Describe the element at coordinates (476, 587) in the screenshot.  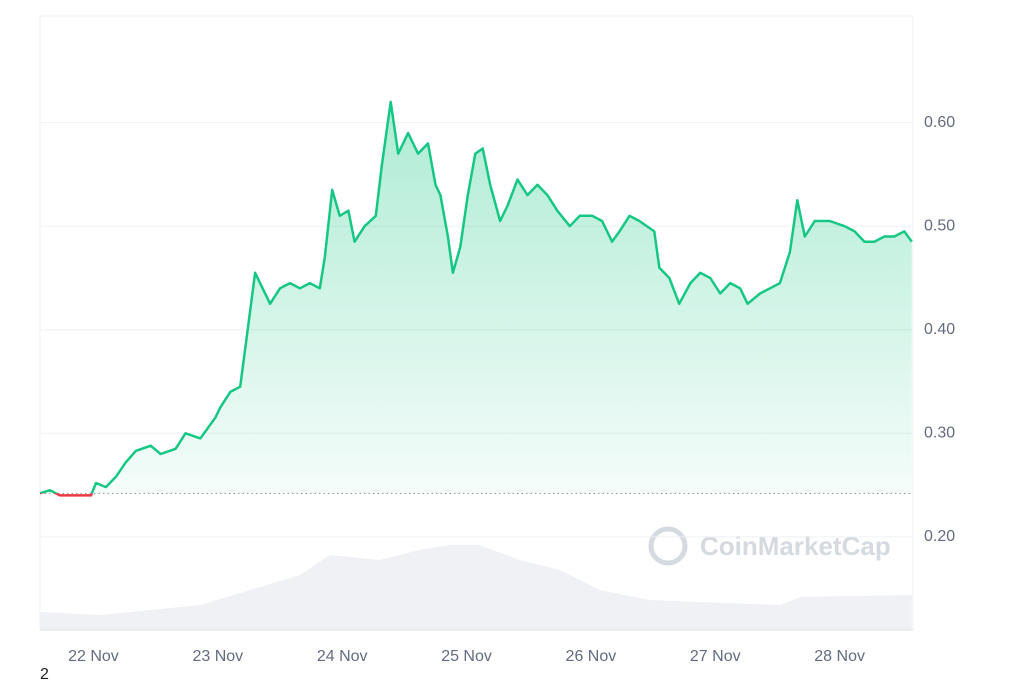
I see `volume-area` at that location.